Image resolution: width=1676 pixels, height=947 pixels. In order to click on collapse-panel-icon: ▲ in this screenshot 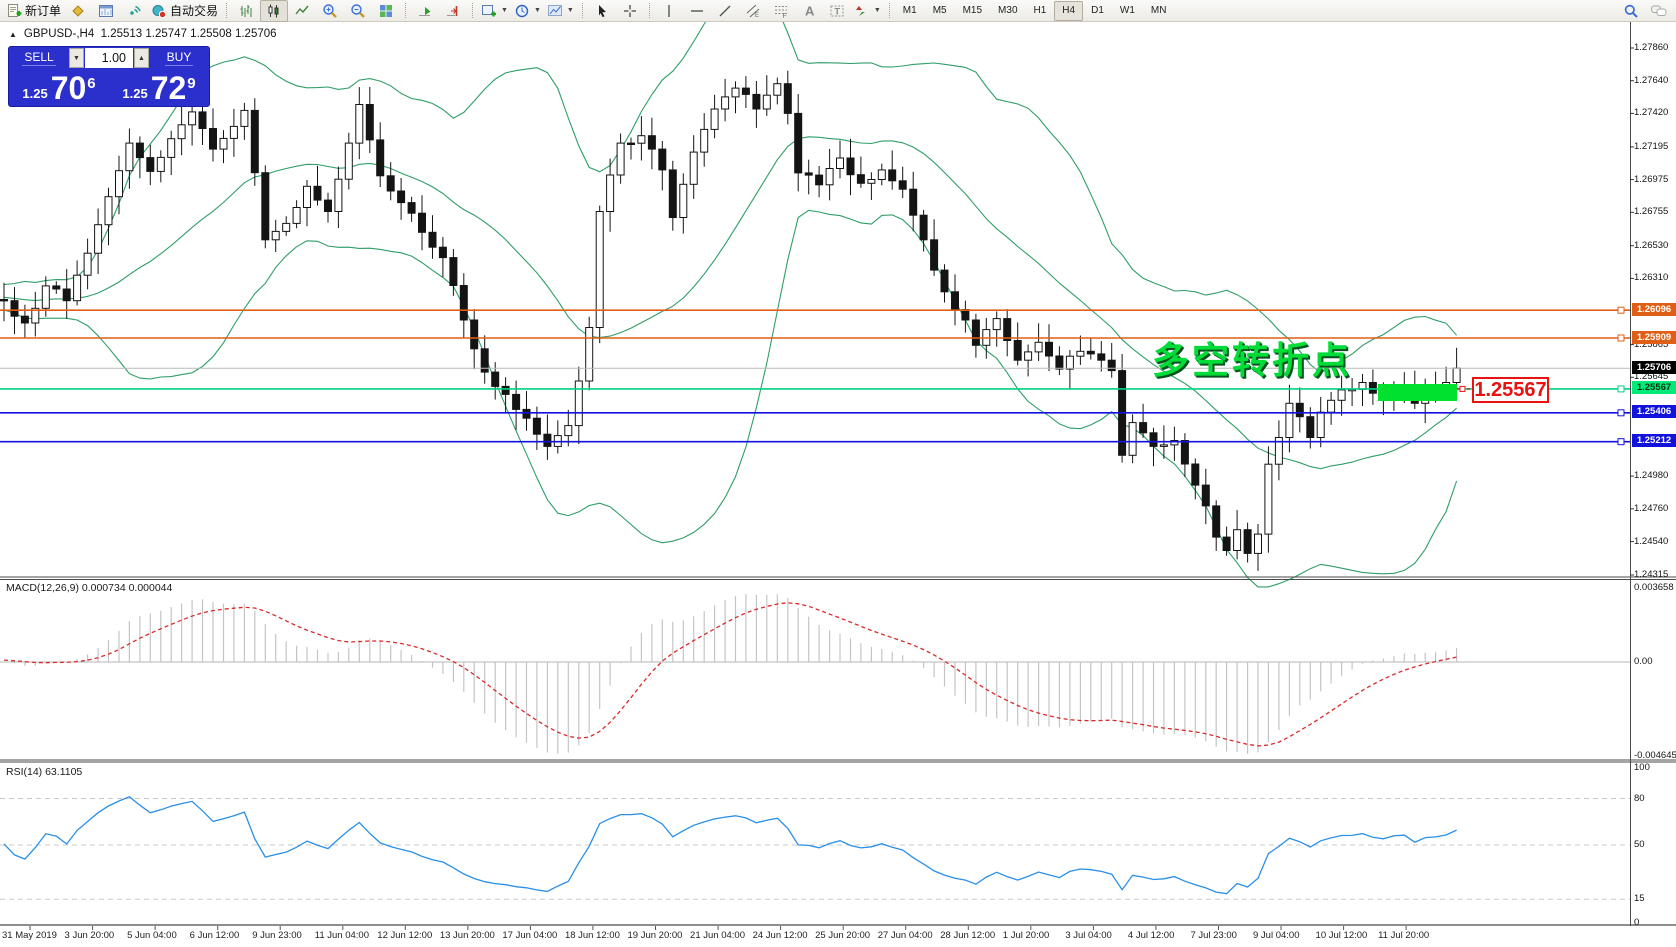, I will do `click(13, 34)`.